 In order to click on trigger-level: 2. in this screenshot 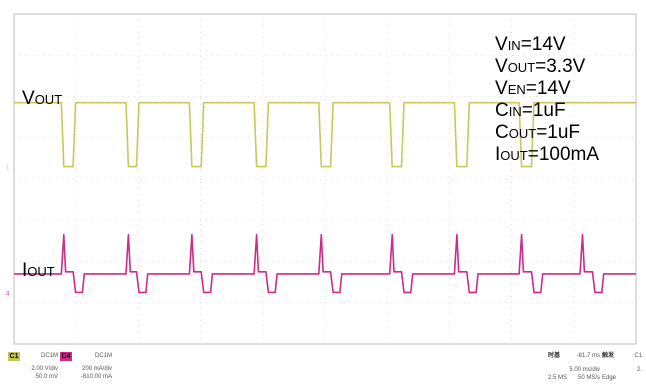, I will do `click(639, 370)`.